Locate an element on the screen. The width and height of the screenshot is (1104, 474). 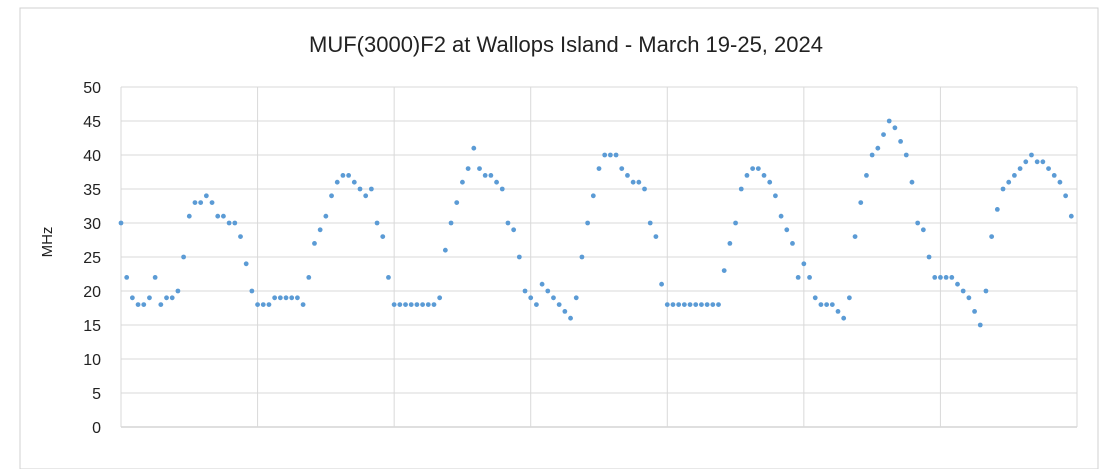
y-tick-label: 10 is located at coordinates (92, 360).